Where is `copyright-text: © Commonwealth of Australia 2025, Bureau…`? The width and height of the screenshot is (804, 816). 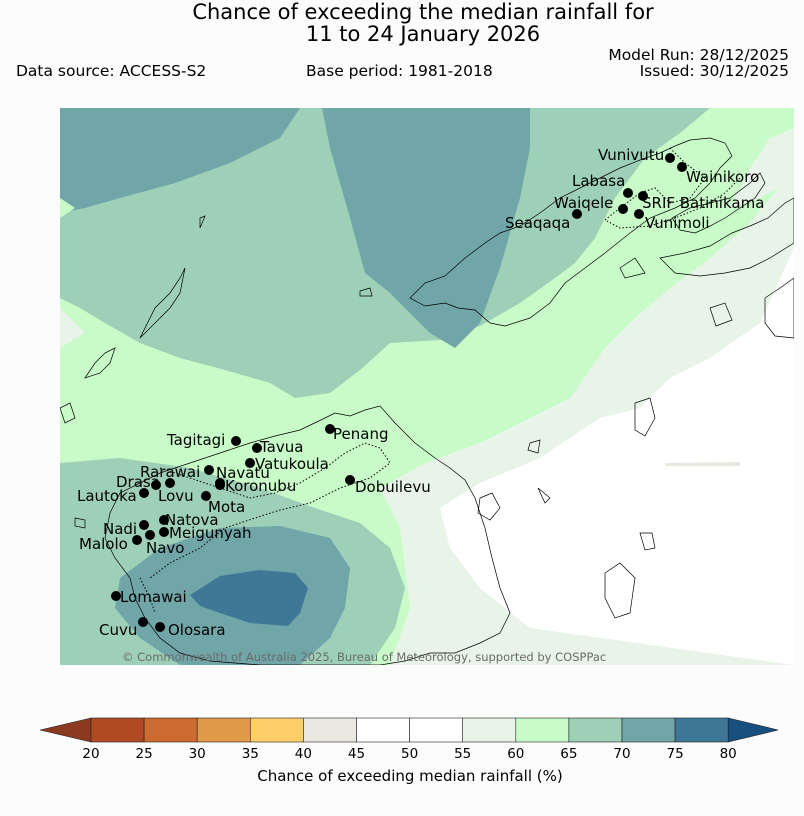
copyright-text: © Commonwealth of Australia 2025, Bureau… is located at coordinates (364, 657).